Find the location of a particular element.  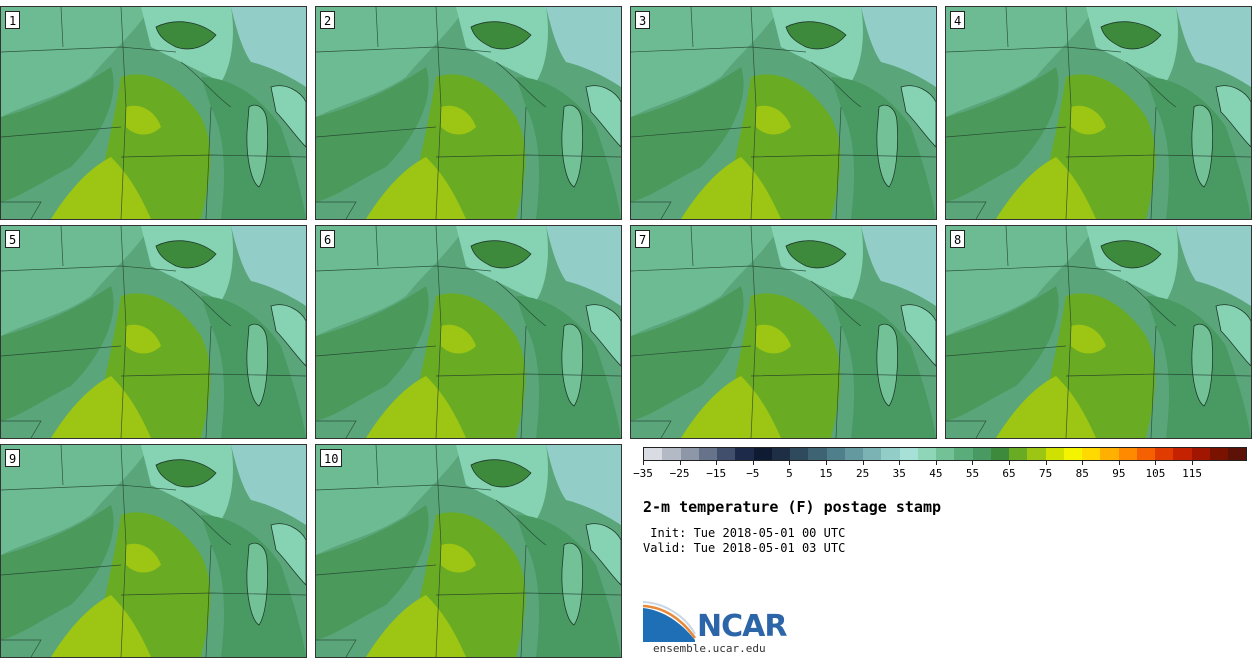

stamp-panel-10: 10 is located at coordinates (468, 551).